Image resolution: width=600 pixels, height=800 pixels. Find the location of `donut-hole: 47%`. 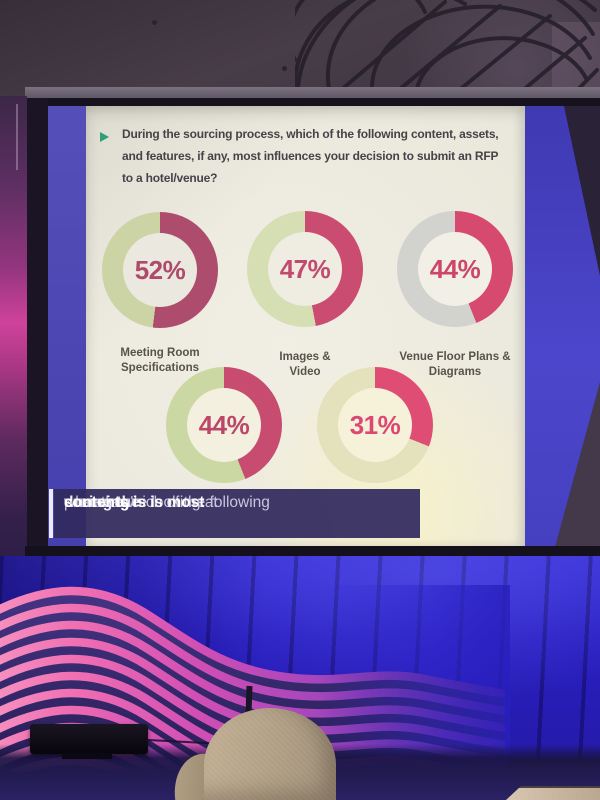

donut-hole: 47% is located at coordinates (305, 269).